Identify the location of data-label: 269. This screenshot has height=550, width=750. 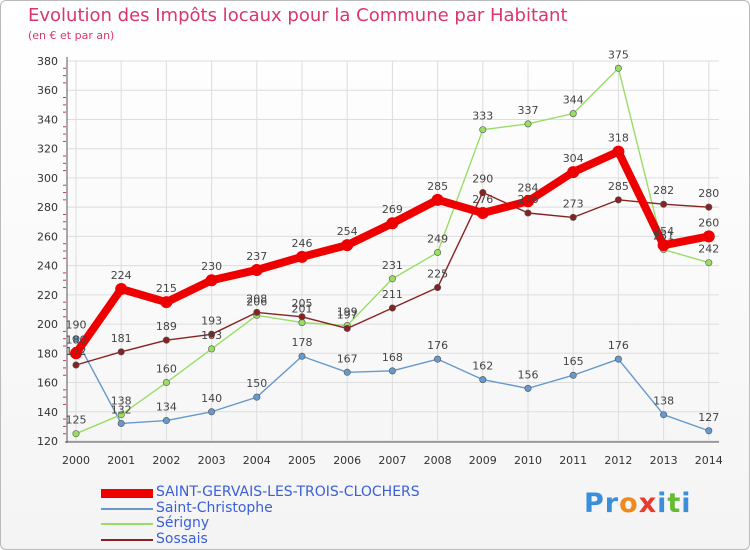
(392, 209).